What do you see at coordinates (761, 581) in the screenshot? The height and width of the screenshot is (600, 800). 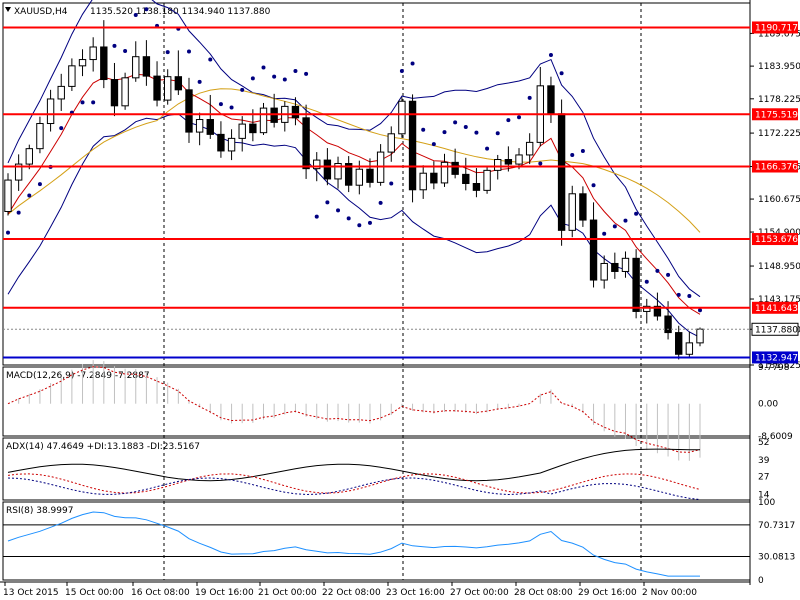 I see `rsi-tick-label-3: 0` at bounding box center [761, 581].